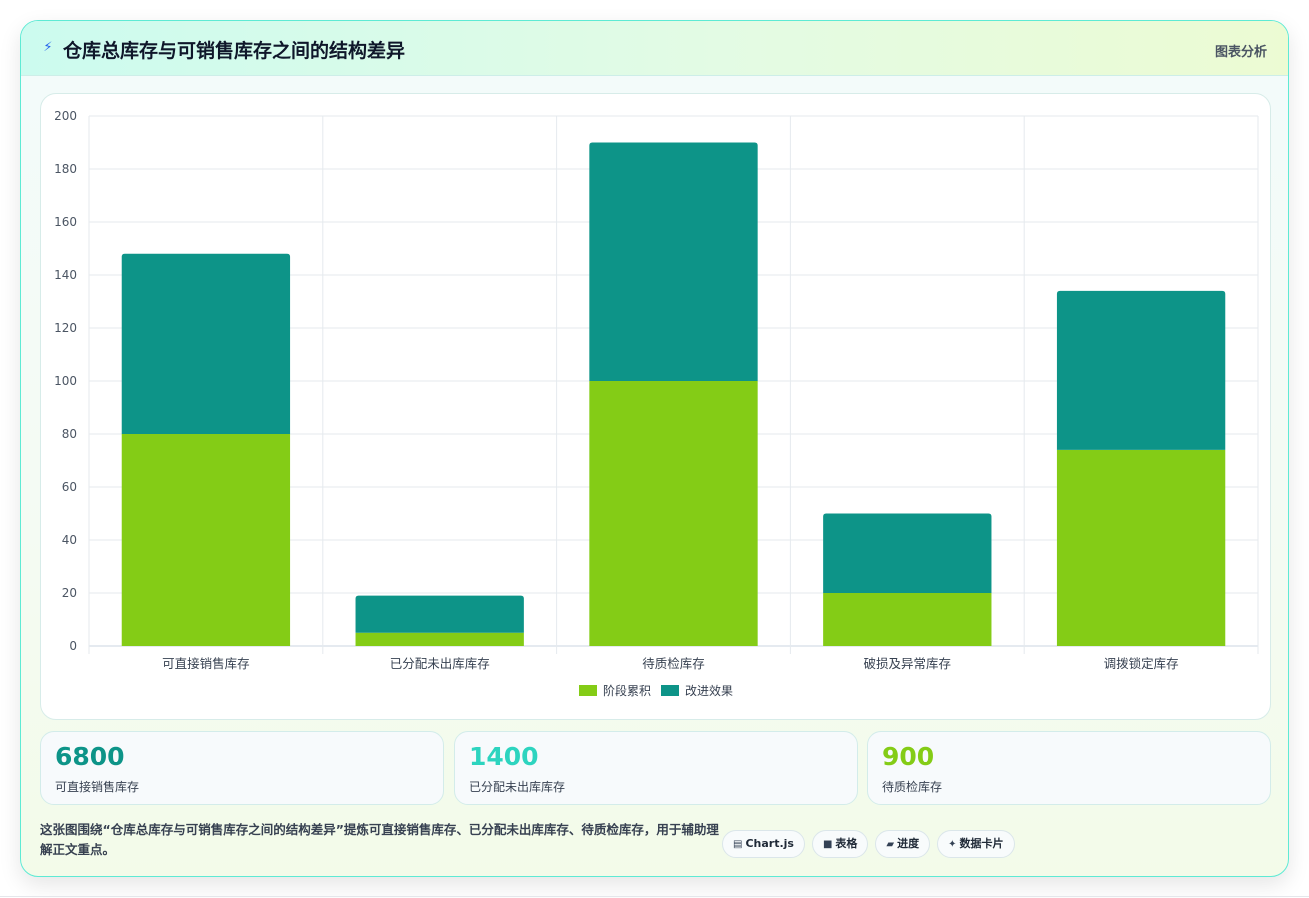  Describe the element at coordinates (908, 843) in the screenshot. I see `chip-label: 进度` at that location.